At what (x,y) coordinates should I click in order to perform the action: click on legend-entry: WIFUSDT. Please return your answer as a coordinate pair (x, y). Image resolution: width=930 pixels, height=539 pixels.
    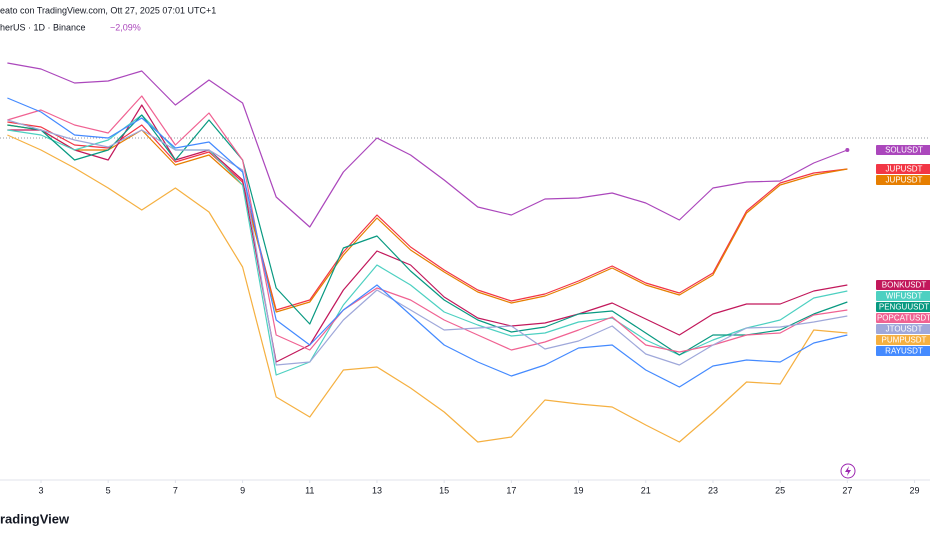
    Looking at the image, I should click on (903, 296).